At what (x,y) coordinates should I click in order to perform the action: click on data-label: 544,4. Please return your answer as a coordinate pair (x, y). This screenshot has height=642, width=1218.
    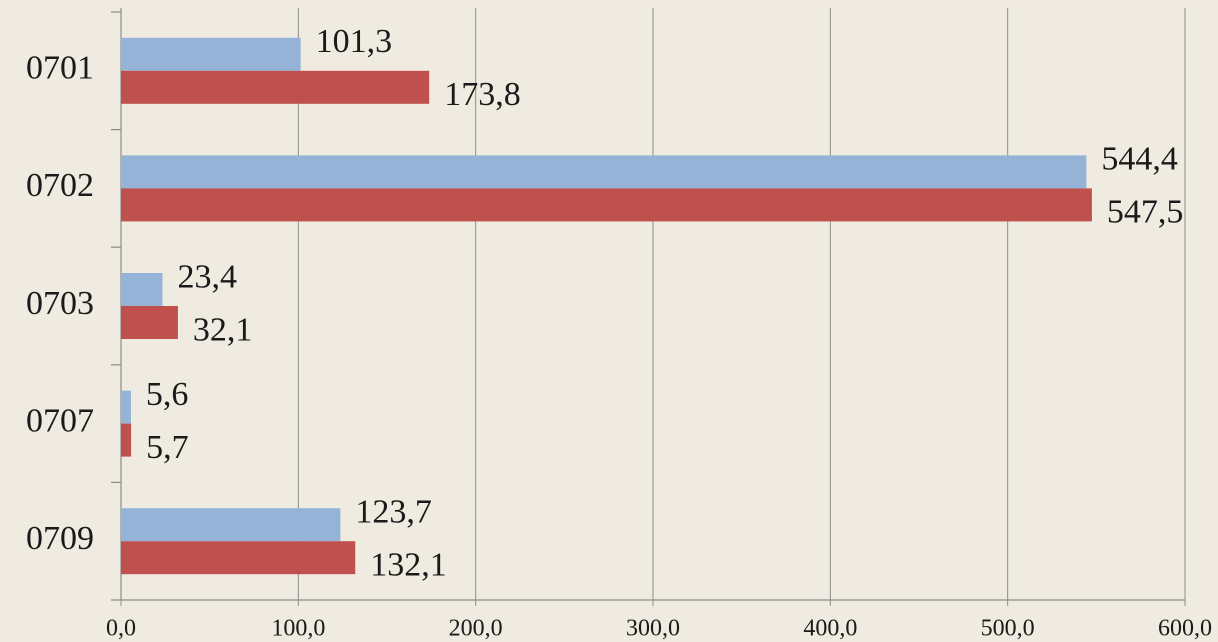
    Looking at the image, I should click on (1139, 159).